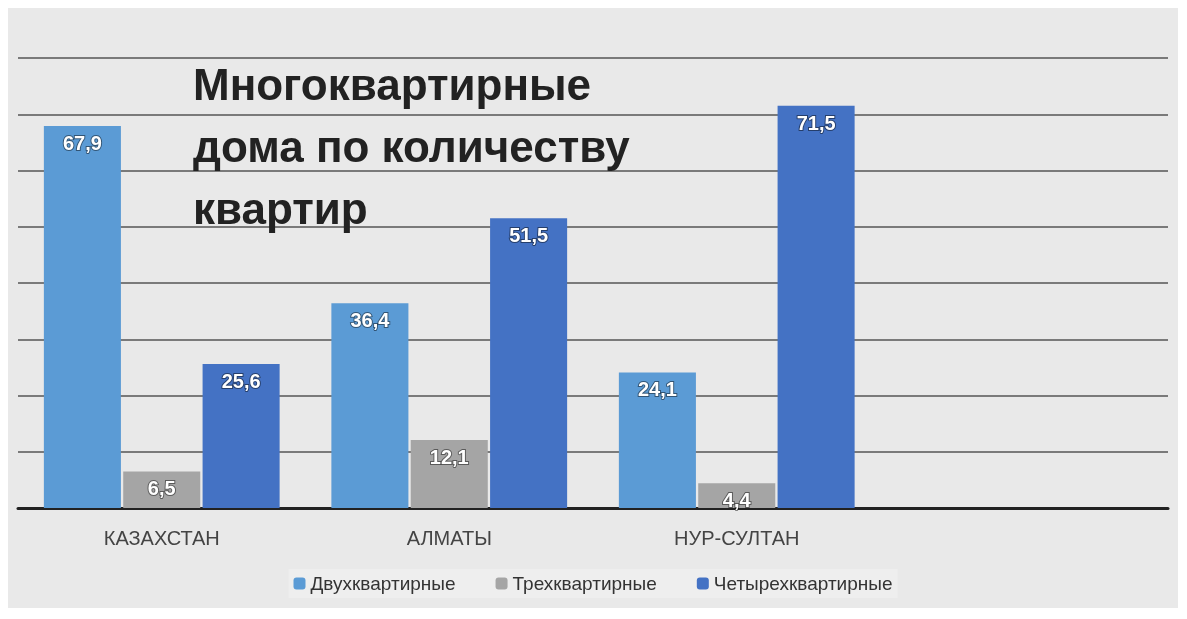 The height and width of the screenshot is (619, 1187). What do you see at coordinates (449, 456) in the screenshot?
I see `data-label: 12,1` at bounding box center [449, 456].